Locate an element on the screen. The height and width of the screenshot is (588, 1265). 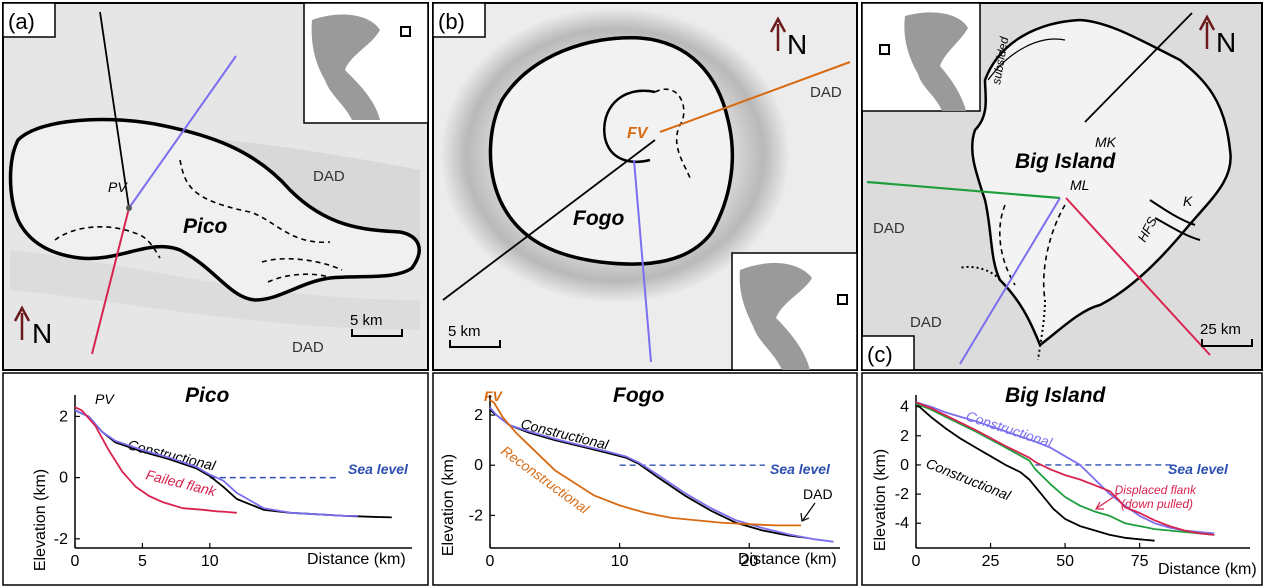
panel-b-scale: 5 km is located at coordinates (464, 331).